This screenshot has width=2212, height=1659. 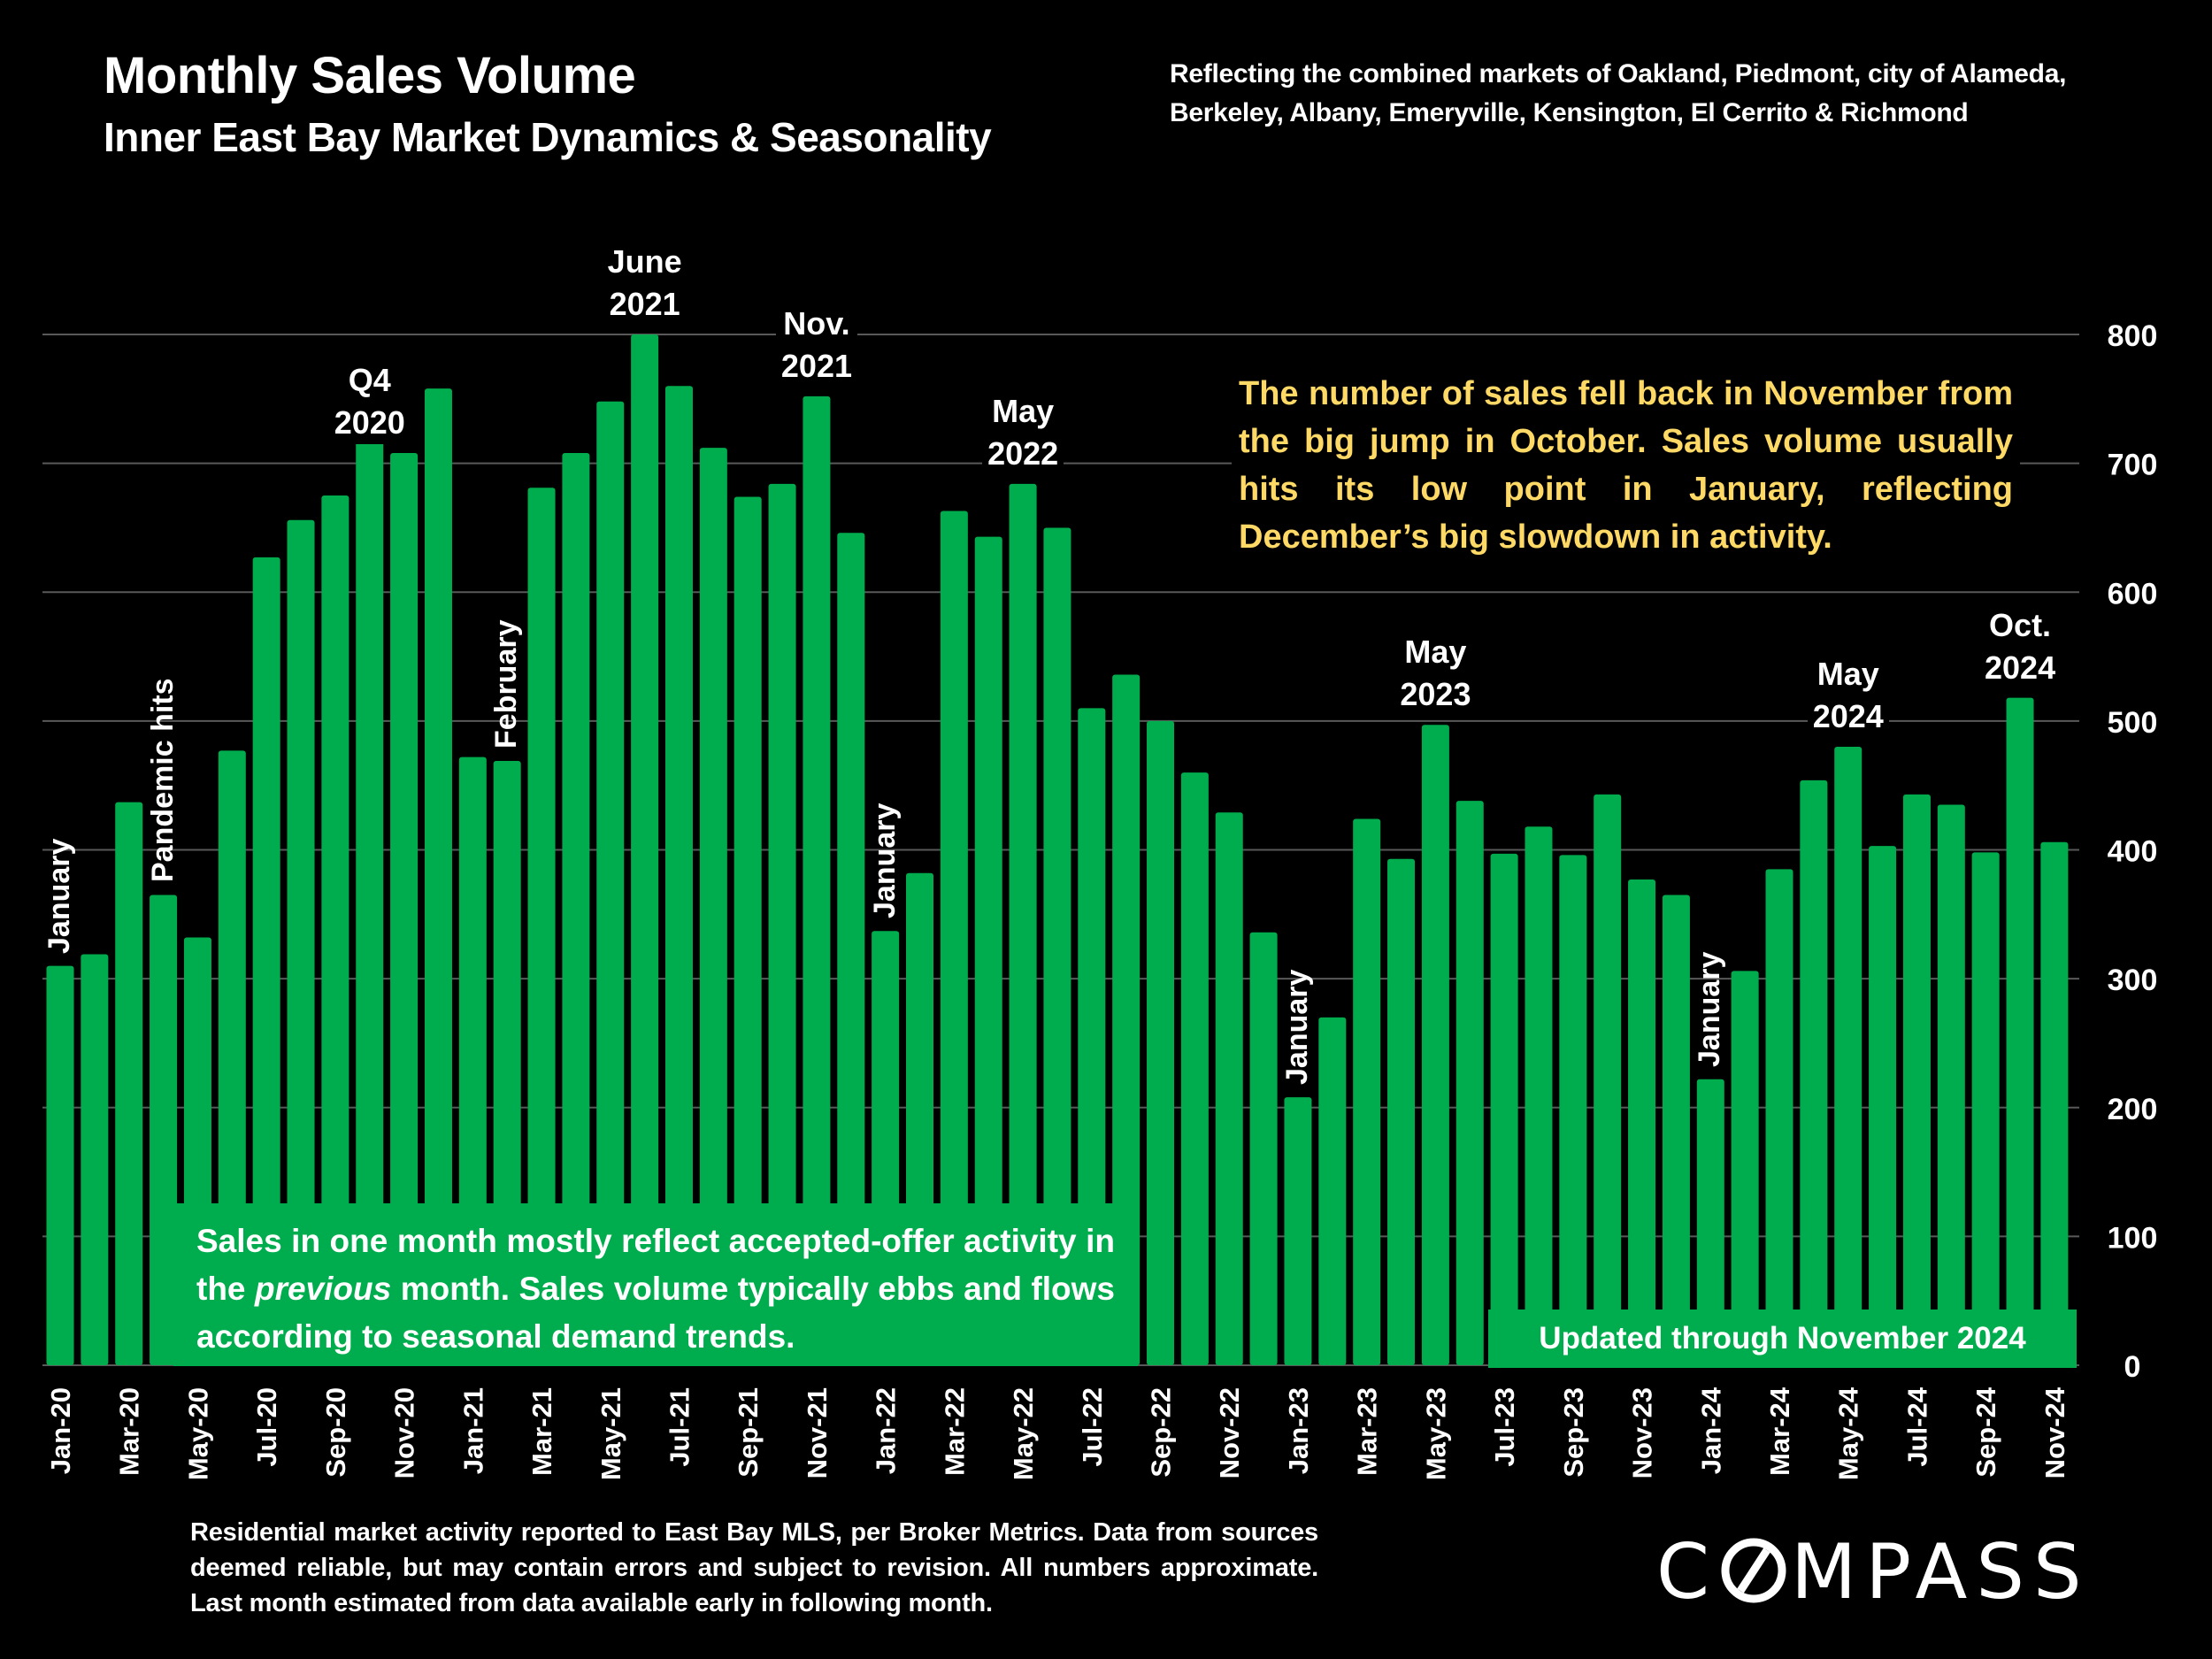 What do you see at coordinates (1436, 1434) in the screenshot?
I see `x-tick-label: May-23` at bounding box center [1436, 1434].